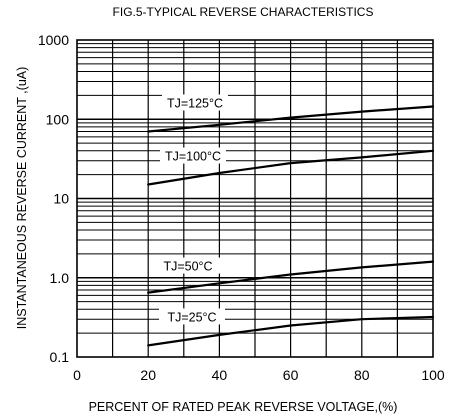  I want to click on x-tick-labels: 0 20 40 60 80 100, so click(259, 375).